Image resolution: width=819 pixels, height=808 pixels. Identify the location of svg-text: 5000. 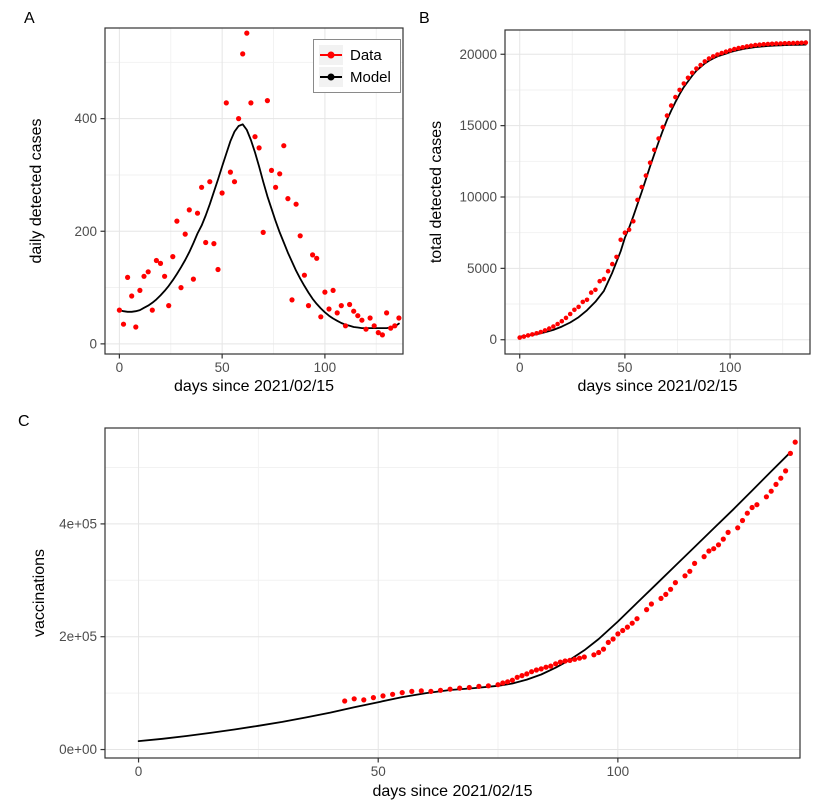
(482, 268).